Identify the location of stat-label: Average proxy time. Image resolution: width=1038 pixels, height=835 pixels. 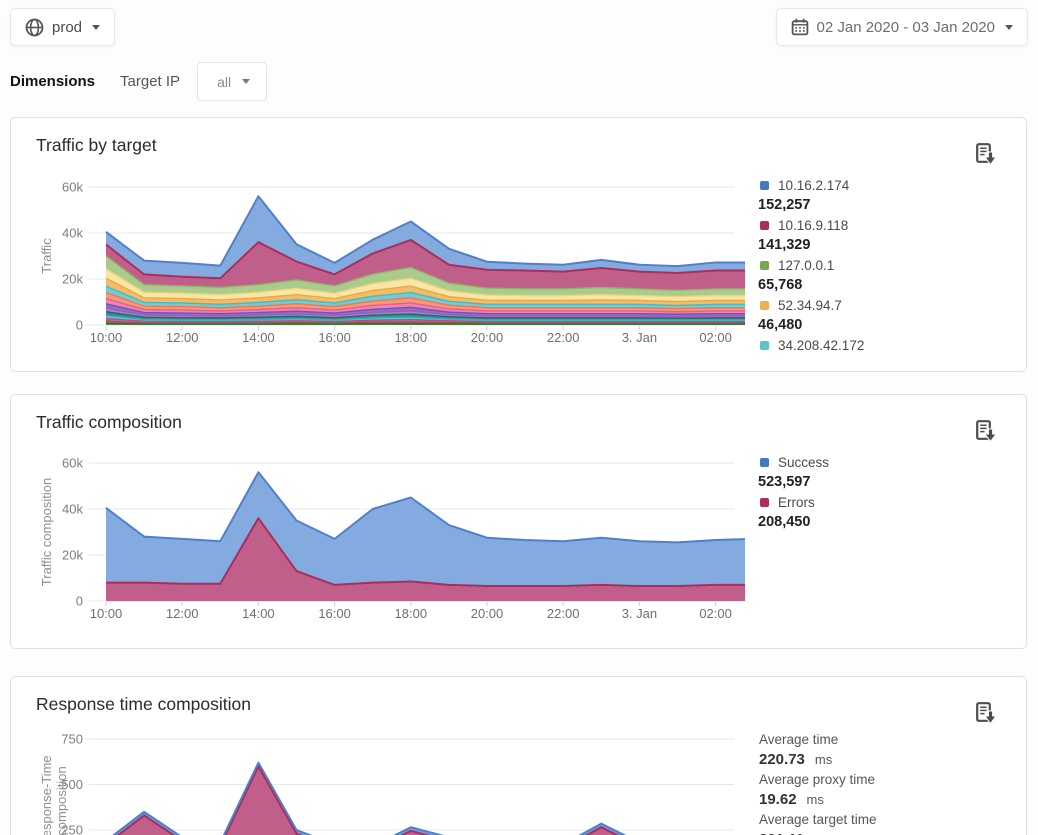
(817, 779).